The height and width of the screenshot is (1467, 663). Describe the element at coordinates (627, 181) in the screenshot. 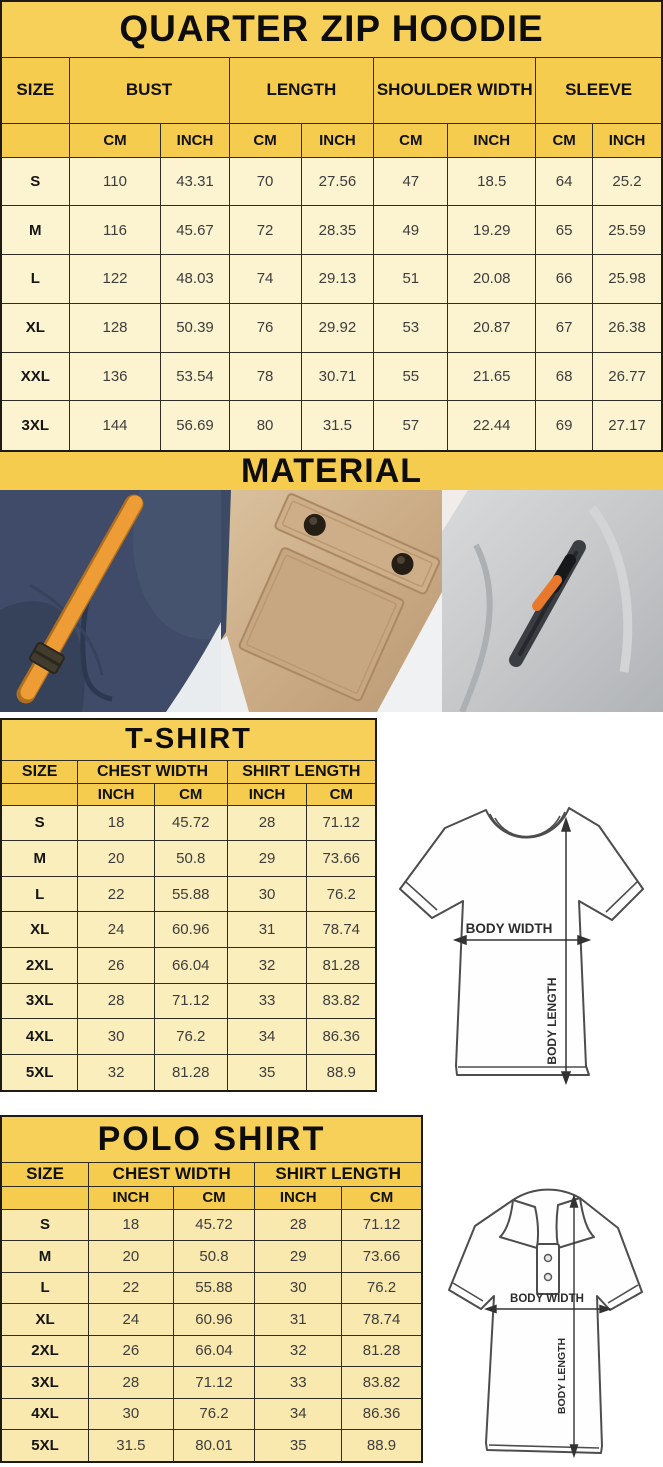

I see `measurement-value: 25.2` at that location.